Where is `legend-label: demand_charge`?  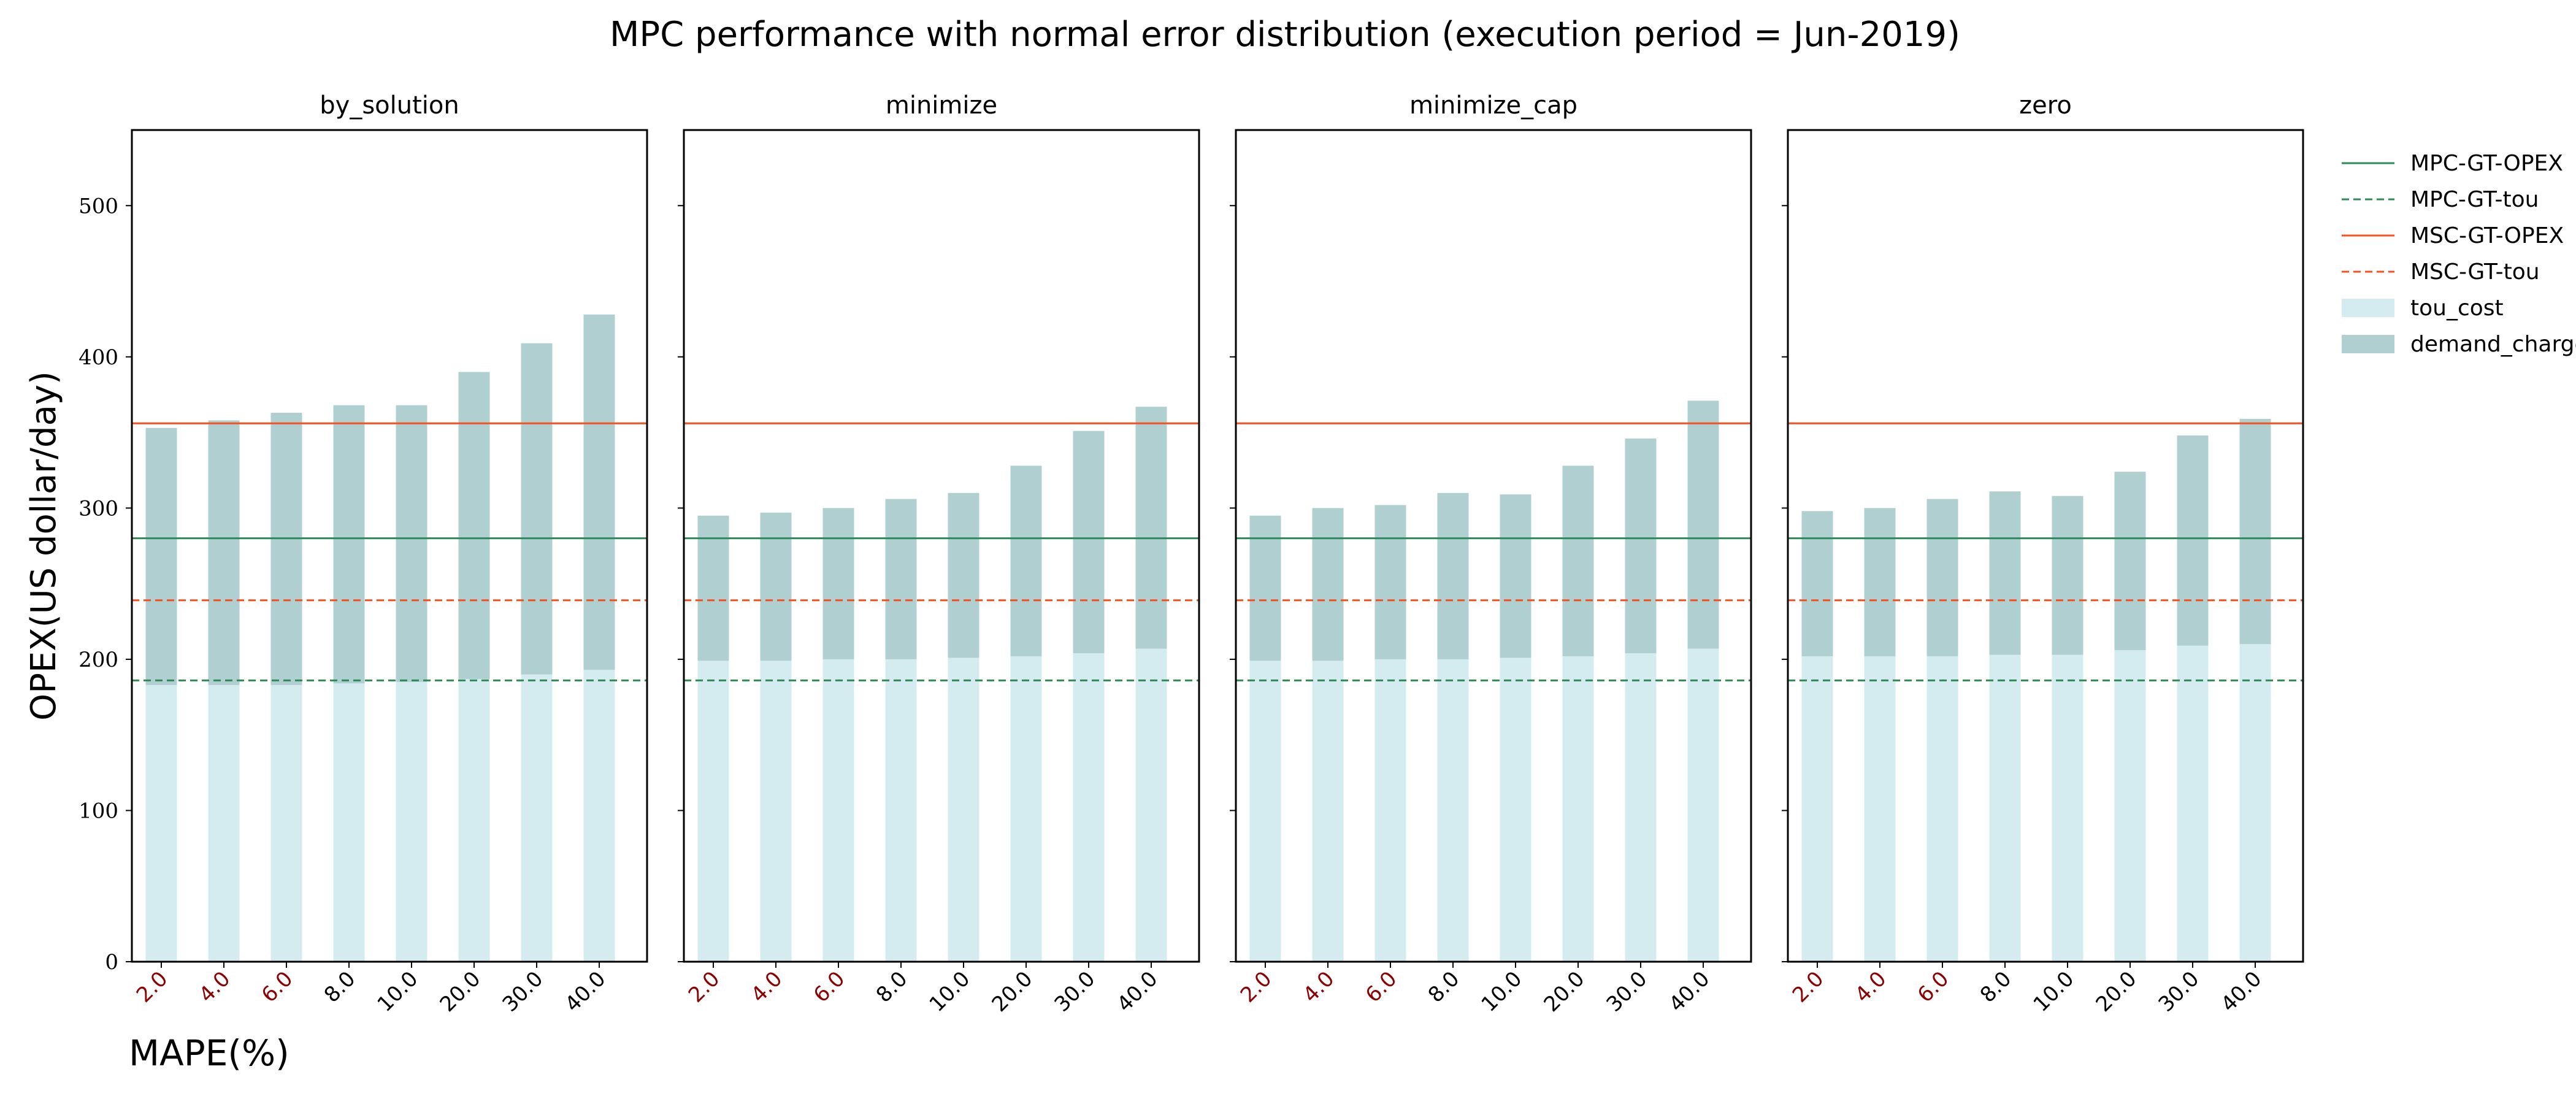 legend-label: demand_charge is located at coordinates (2493, 344).